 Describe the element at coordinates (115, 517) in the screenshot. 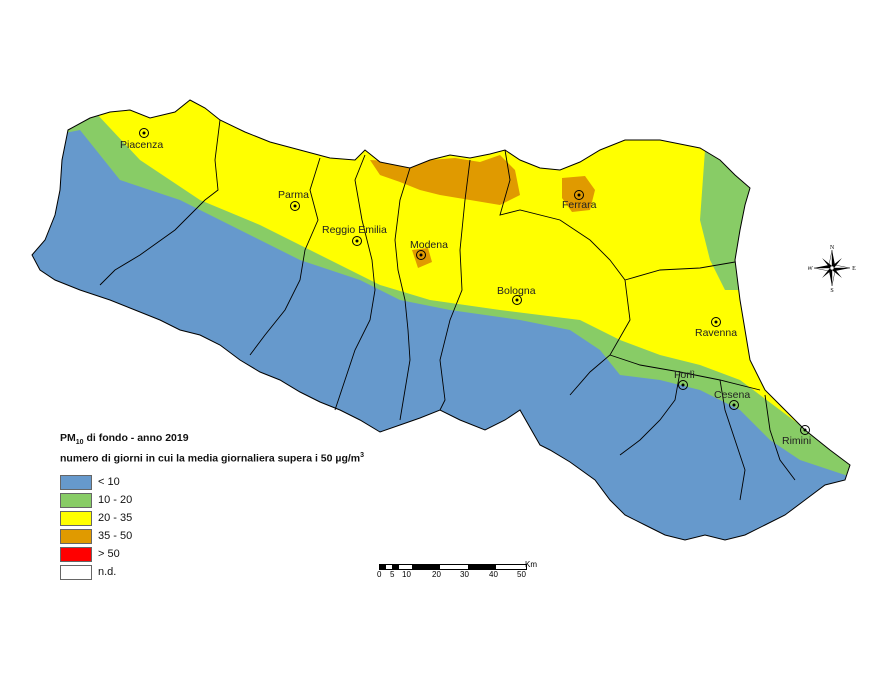

I see `legend-item-label: 20 - 35` at that location.